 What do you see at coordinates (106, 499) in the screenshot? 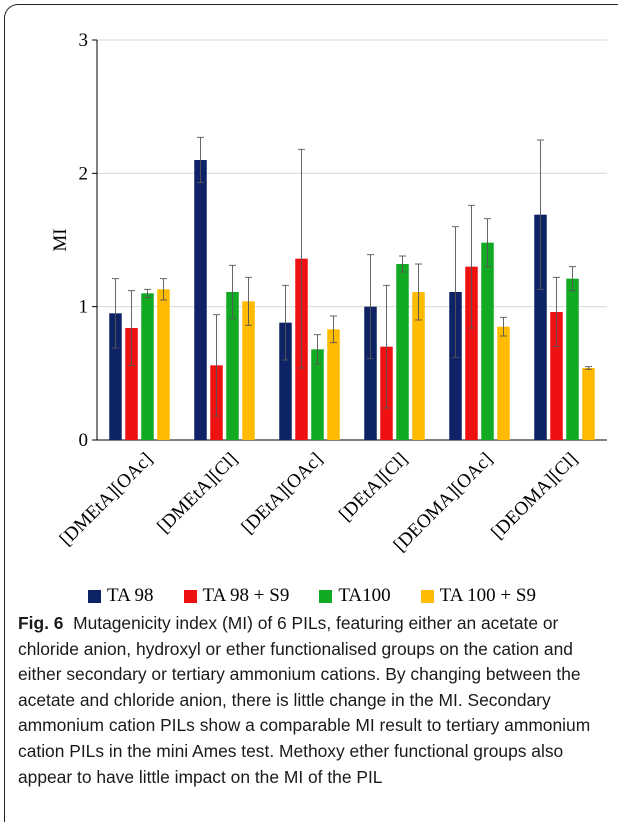
I see `x-tick-label: [DMEtA][OAc]` at bounding box center [106, 499].